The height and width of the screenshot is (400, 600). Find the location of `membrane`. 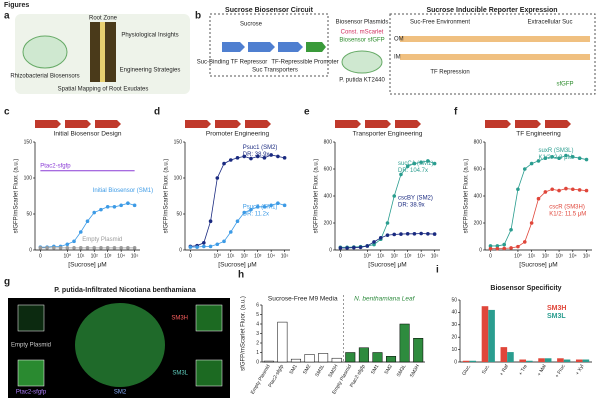

membrane is located at coordinates (495, 57).